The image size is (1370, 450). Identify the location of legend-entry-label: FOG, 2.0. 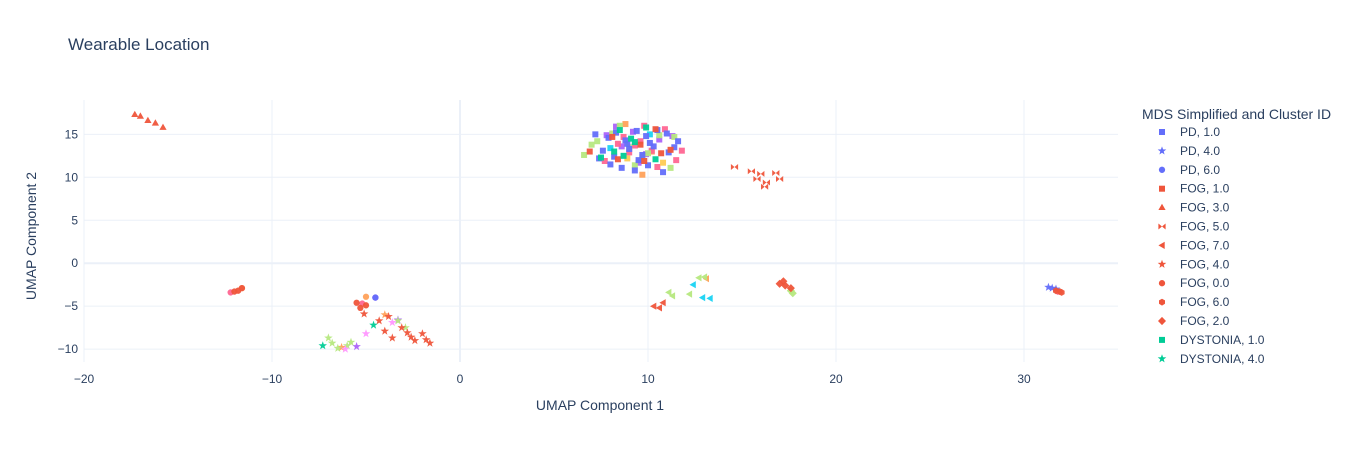
(1205, 321).